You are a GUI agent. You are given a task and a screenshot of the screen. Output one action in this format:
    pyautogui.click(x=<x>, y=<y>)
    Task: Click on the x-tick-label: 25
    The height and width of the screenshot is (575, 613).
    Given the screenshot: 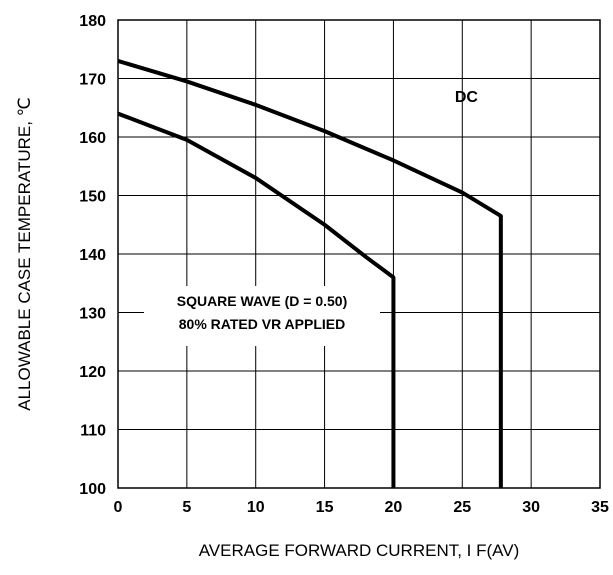 What is the action you would take?
    pyautogui.click(x=462, y=507)
    